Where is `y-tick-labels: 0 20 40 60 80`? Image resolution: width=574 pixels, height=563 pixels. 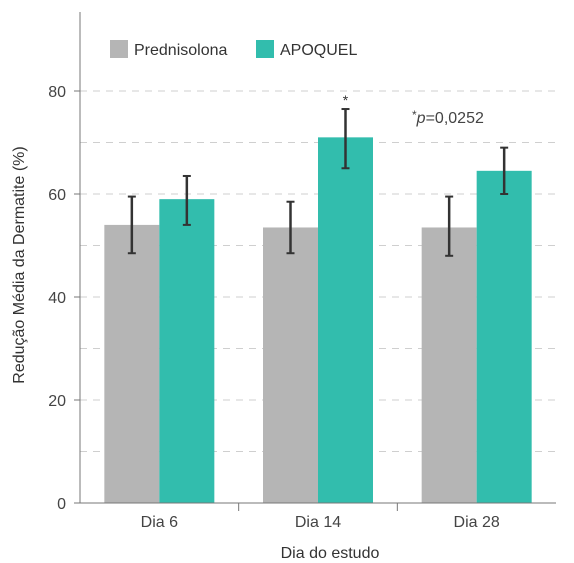 y-tick-labels: 0 20 40 60 80 is located at coordinates (57, 298).